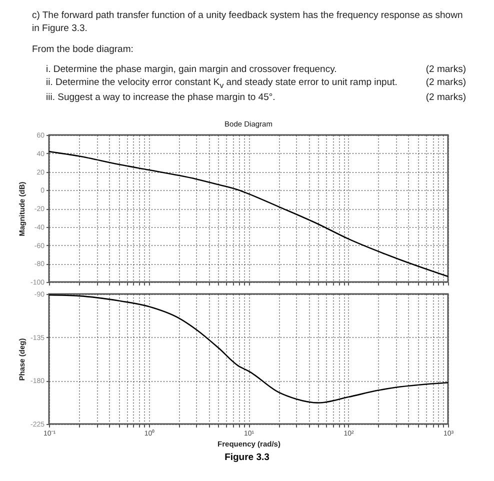 The height and width of the screenshot is (481, 494). I want to click on text: ii. Determine the velocity error constant K$_{v}$ and steady state error to unit ramp input., so click(222, 84).